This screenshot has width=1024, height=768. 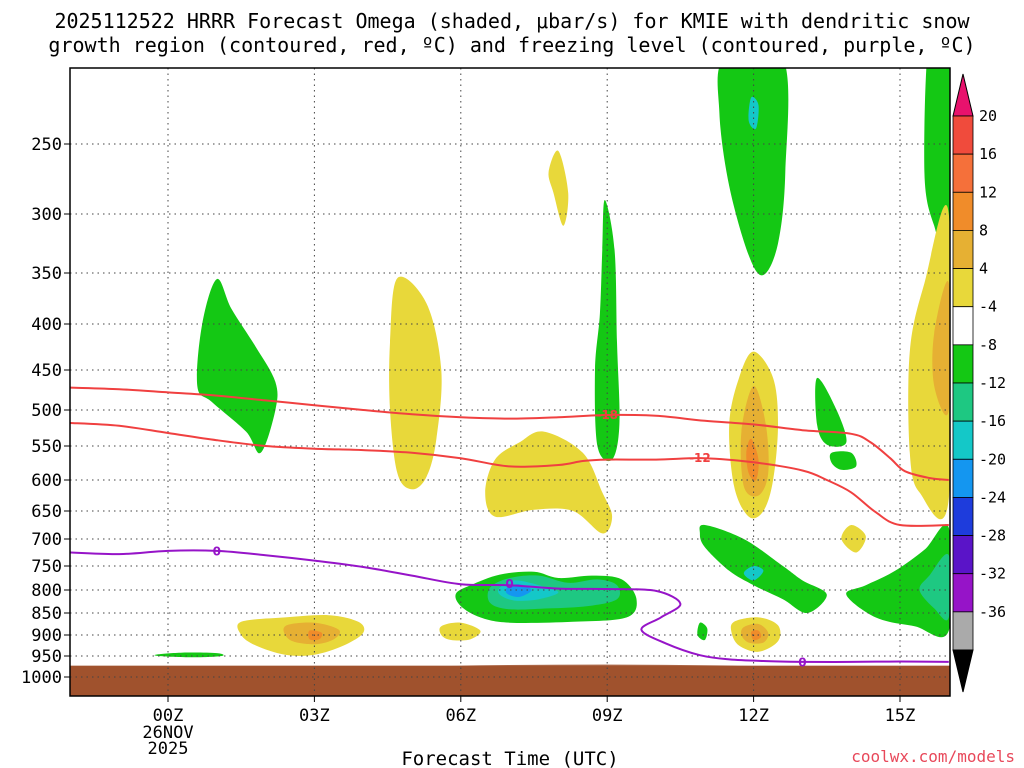 What do you see at coordinates (700, 458) in the screenshot?
I see `contour-label-dgz-minus-12-0: -12` at bounding box center [700, 458].